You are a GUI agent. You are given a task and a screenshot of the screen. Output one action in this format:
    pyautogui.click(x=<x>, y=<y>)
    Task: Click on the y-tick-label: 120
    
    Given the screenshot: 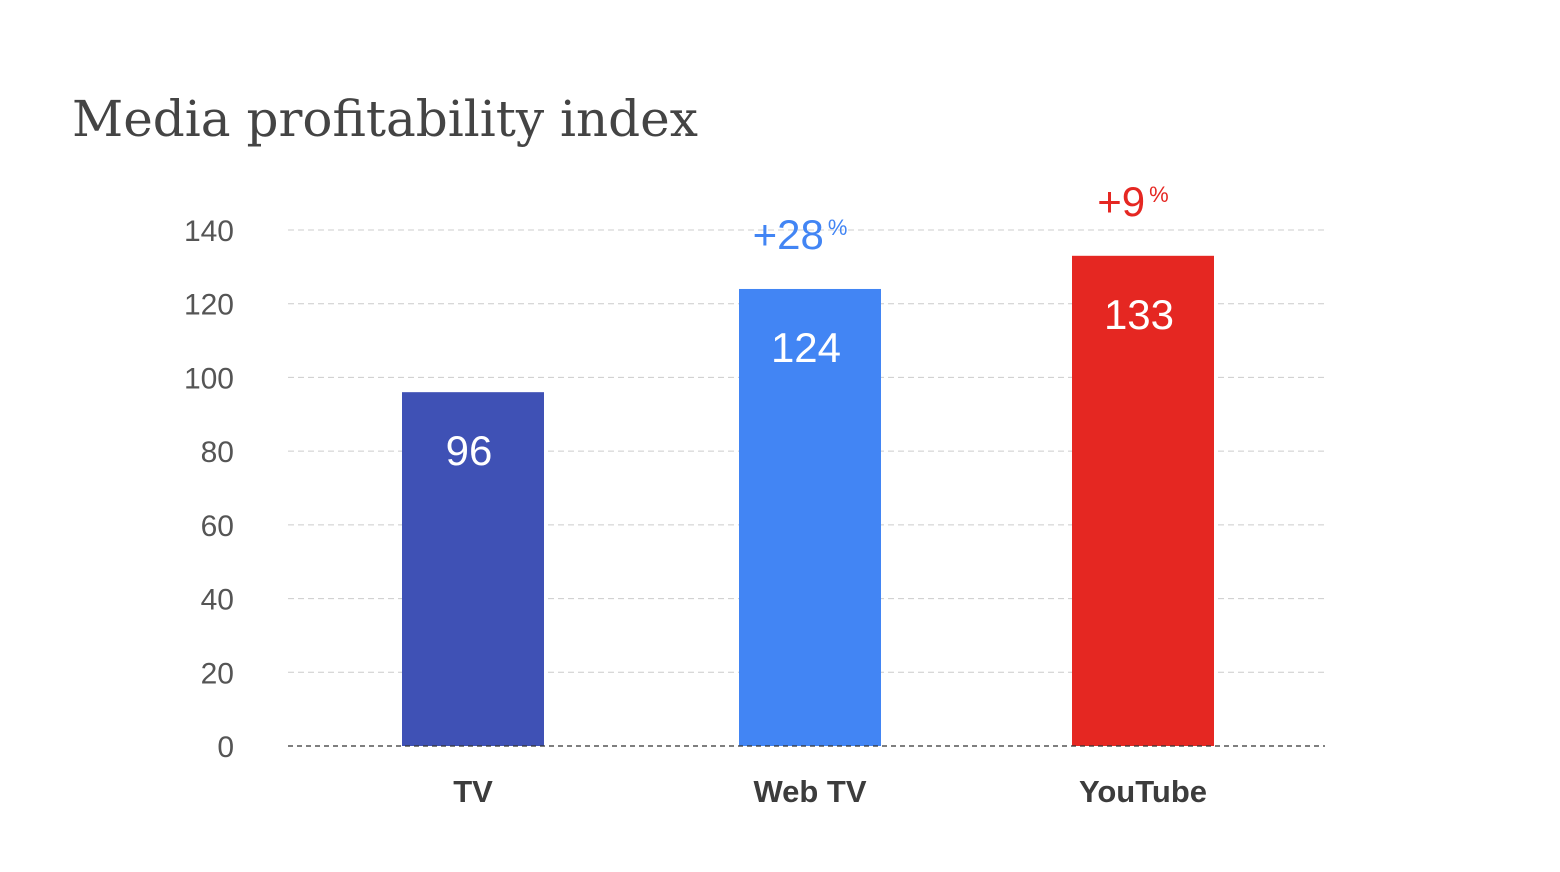 What is the action you would take?
    pyautogui.click(x=209, y=305)
    